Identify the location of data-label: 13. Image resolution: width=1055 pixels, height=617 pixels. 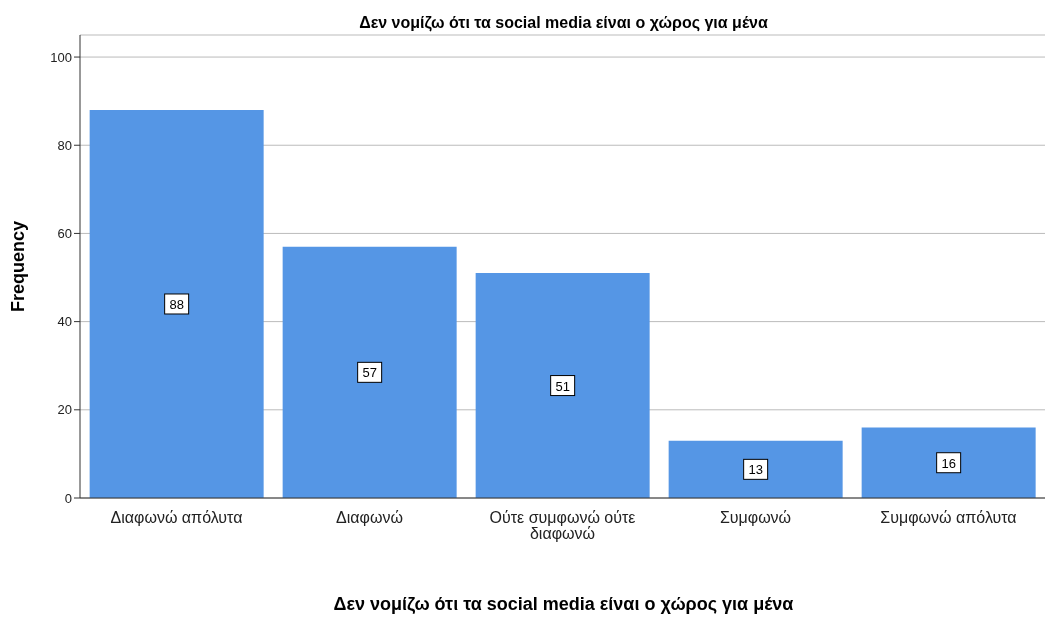
(755, 470).